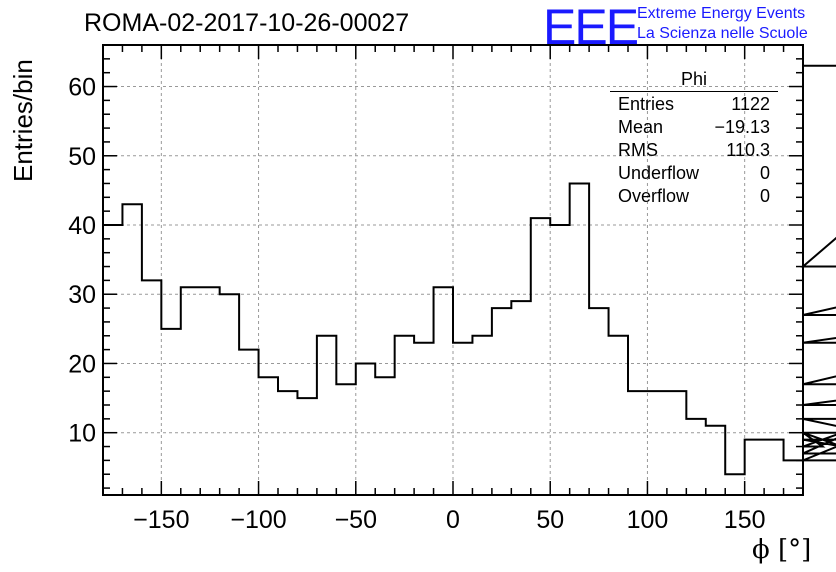 Image resolution: width=836 pixels, height=572 pixels. I want to click on y-tick-label: 30, so click(82, 295).